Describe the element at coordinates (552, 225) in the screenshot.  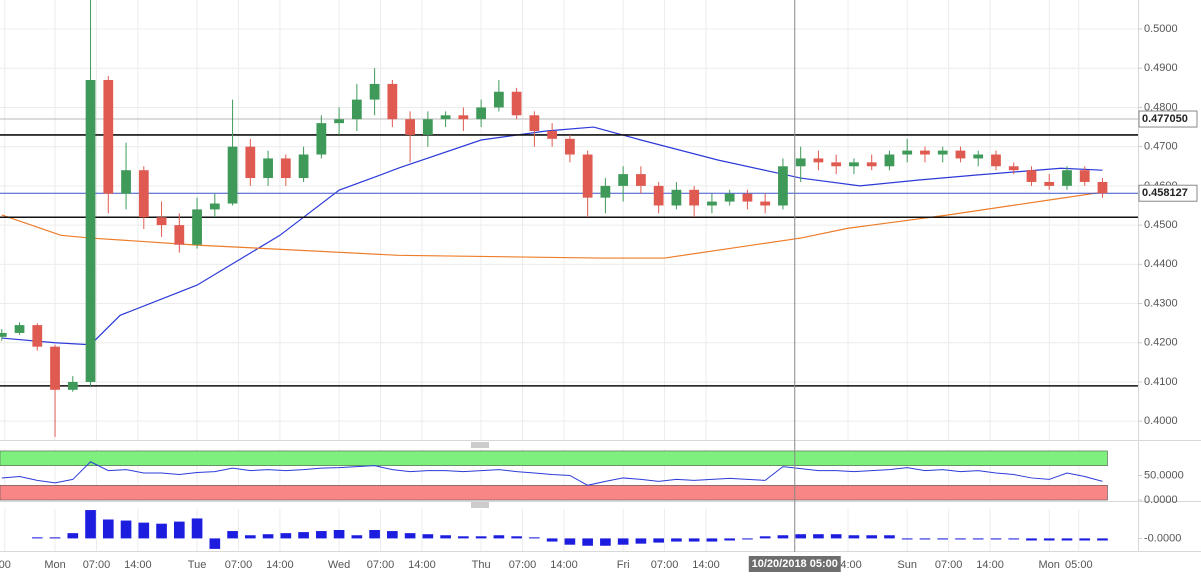
I see `moving-average` at that location.